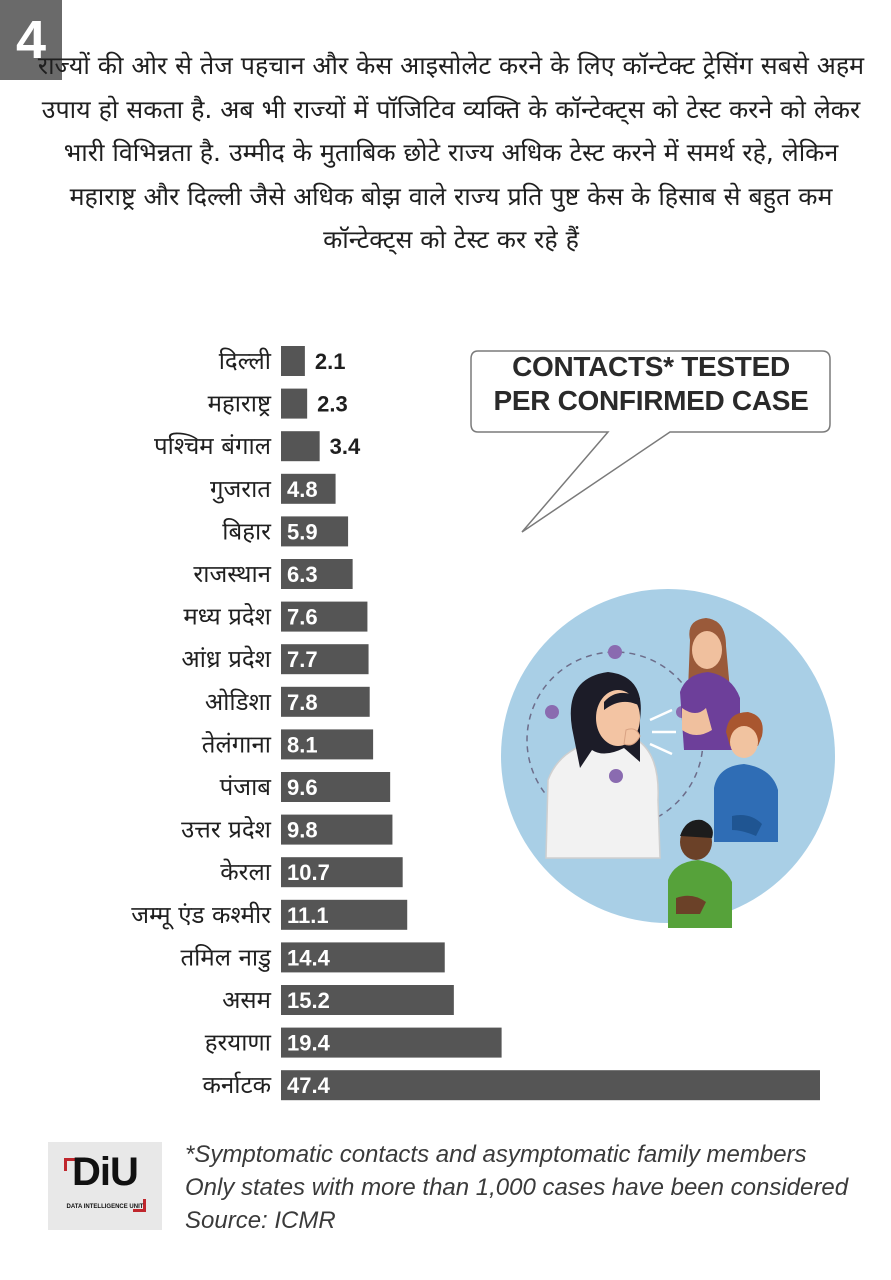  I want to click on diu-logo: DiU DATA INTELLIGENCE UNIT, so click(105, 1186).